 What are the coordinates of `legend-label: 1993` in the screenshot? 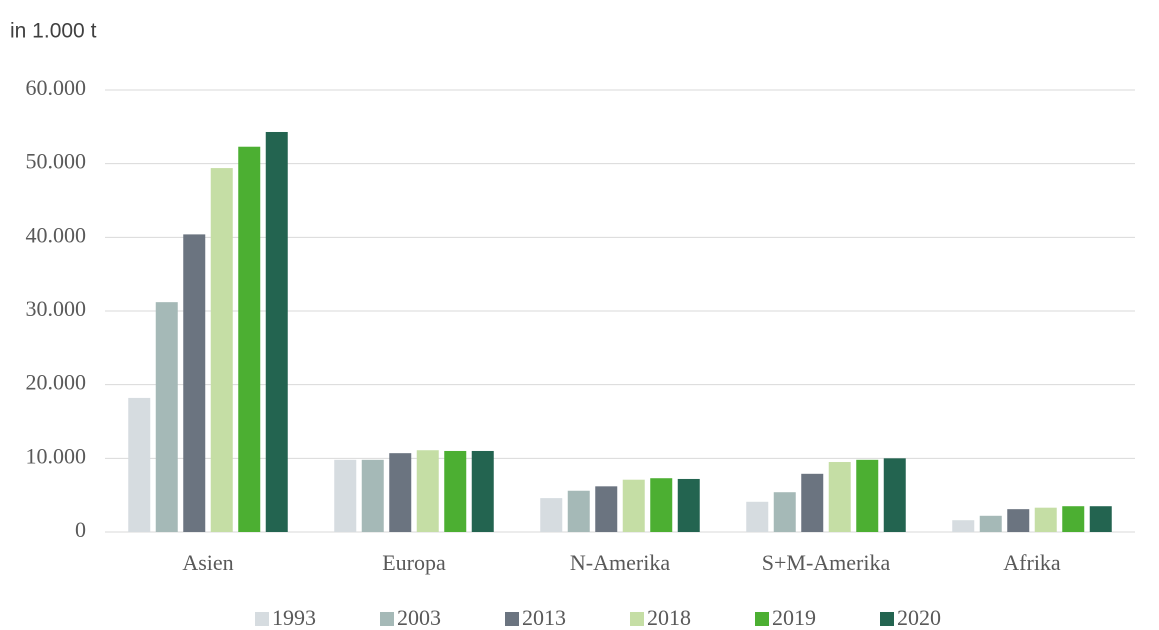 It's located at (294, 617).